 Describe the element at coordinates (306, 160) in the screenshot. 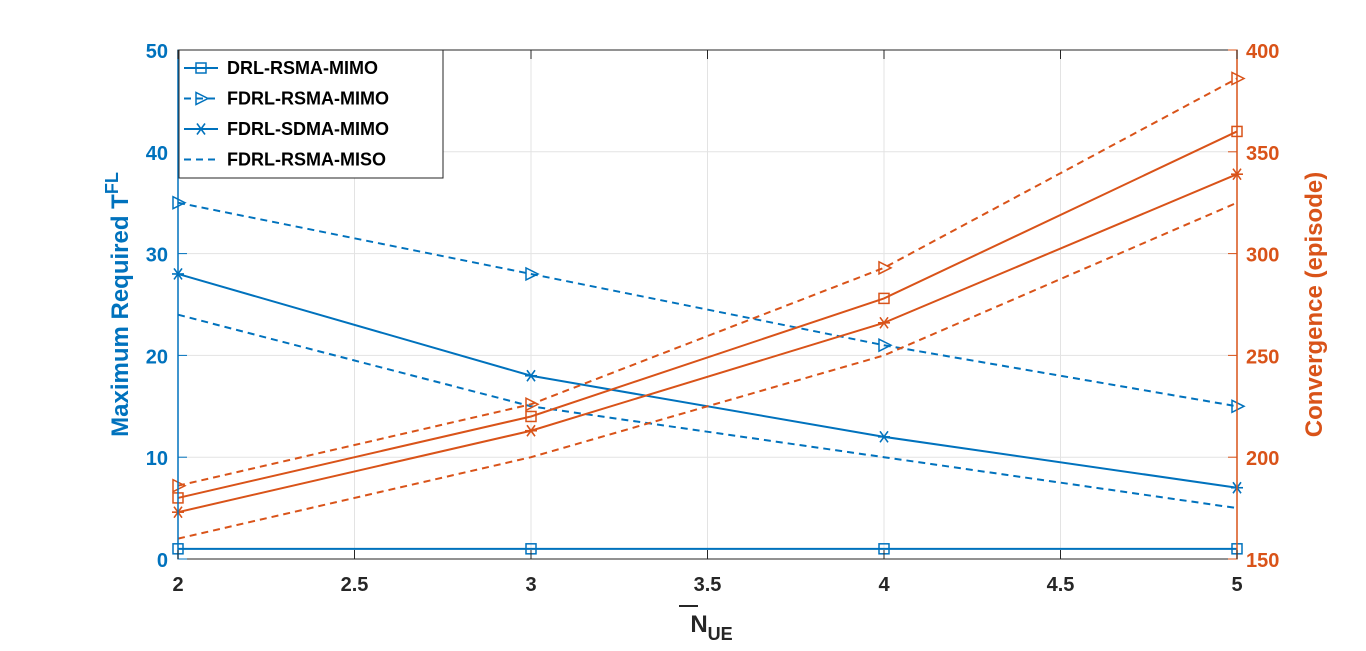

I see `legend-label: FDRL-RSMA-MISO` at that location.